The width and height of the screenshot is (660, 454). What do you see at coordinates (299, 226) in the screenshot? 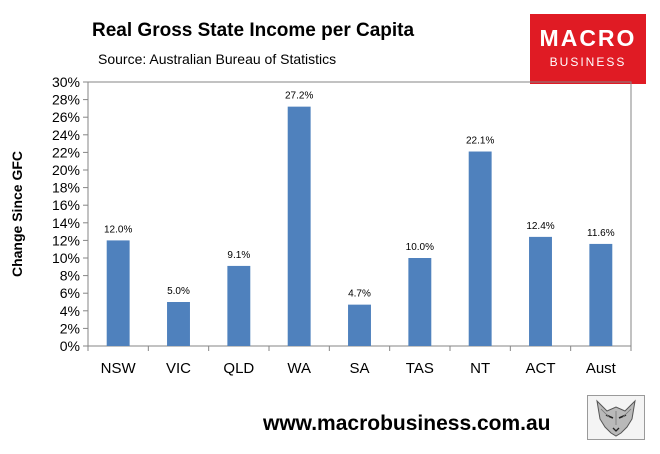
I see `bar-wa` at bounding box center [299, 226].